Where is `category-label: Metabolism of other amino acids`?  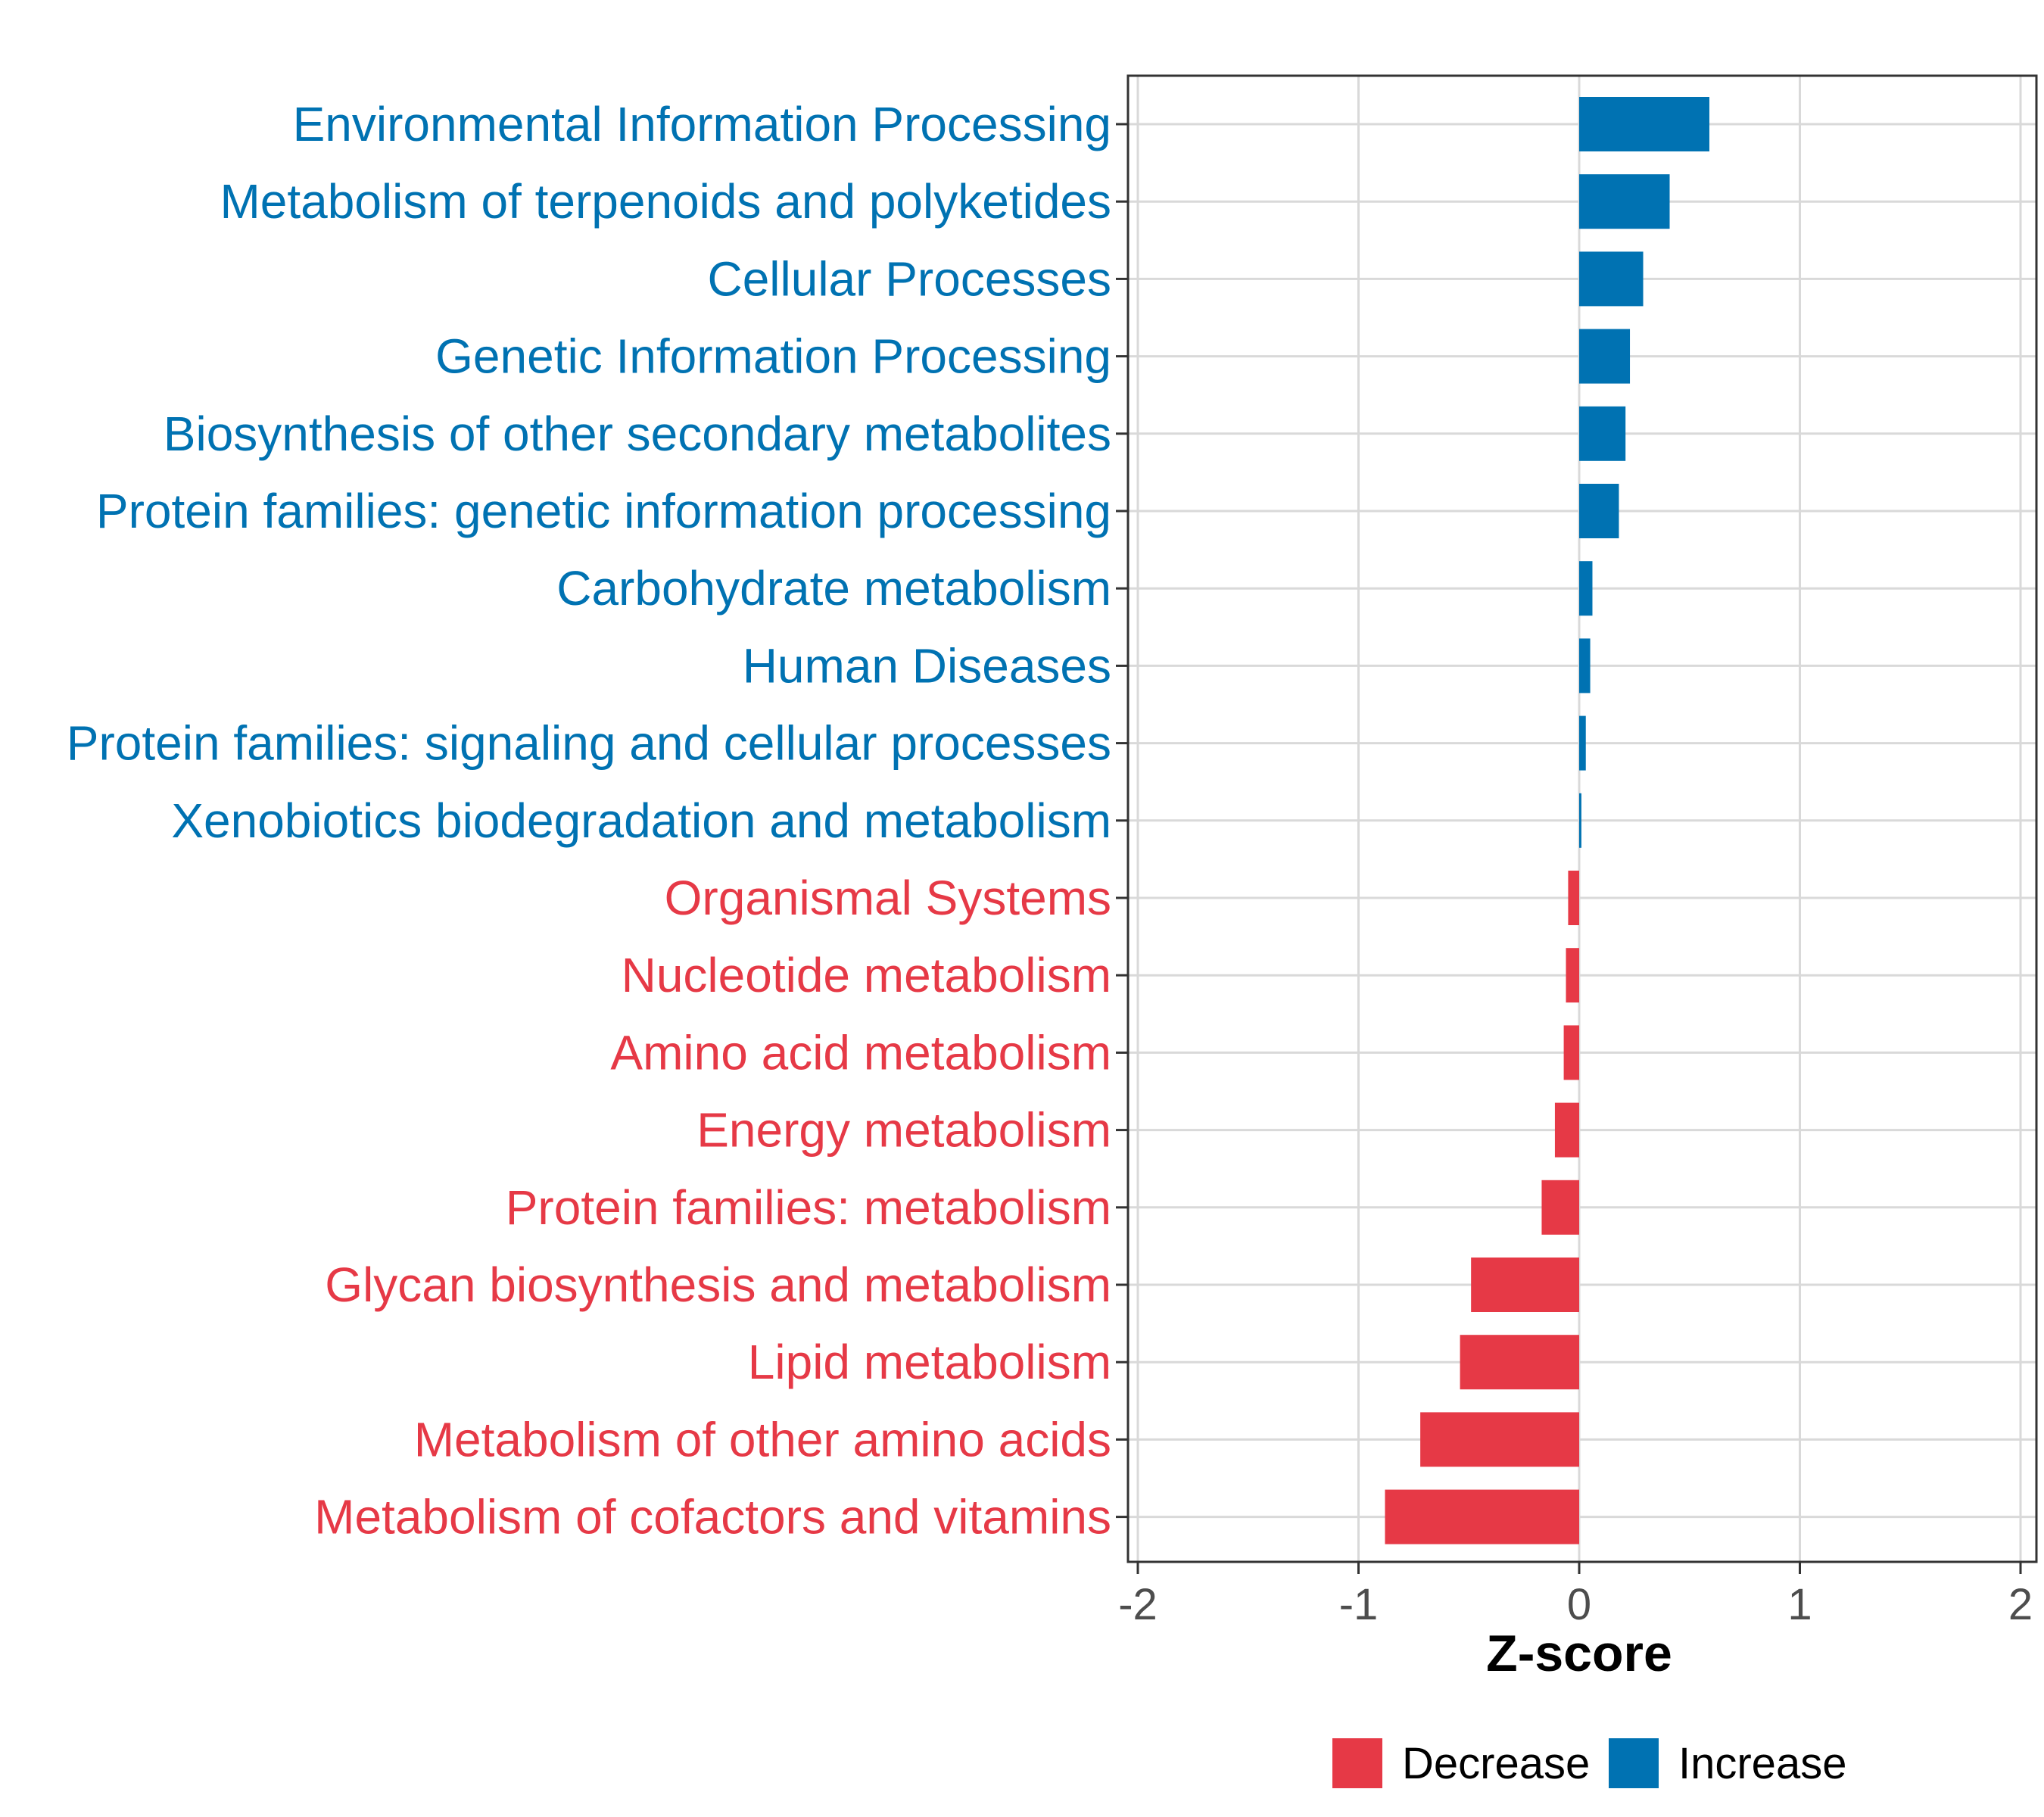 category-label: Metabolism of other amino acids is located at coordinates (762, 1439).